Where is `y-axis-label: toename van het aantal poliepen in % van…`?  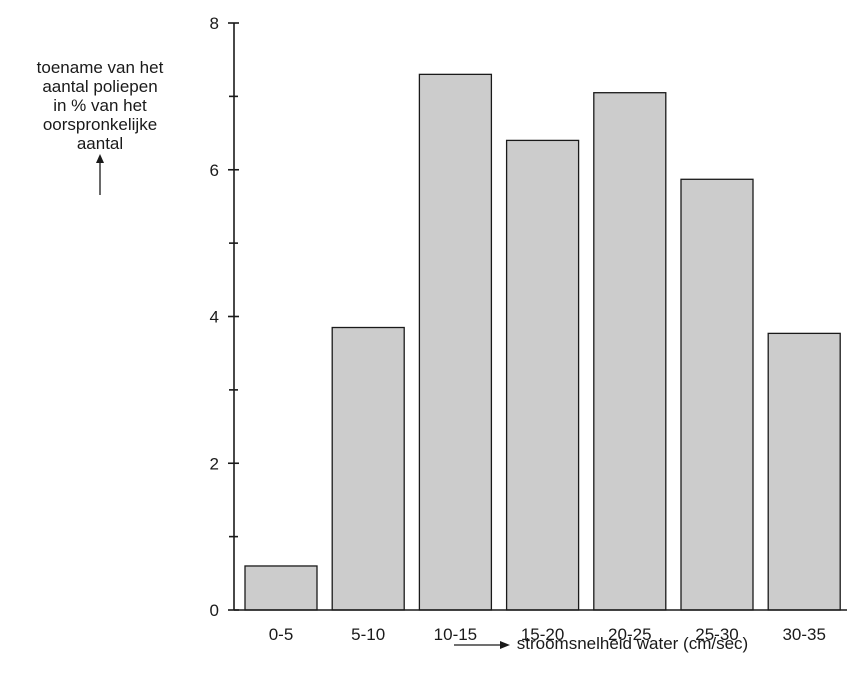 y-axis-label: toename van het aantal poliepen in % van… is located at coordinates (100, 127).